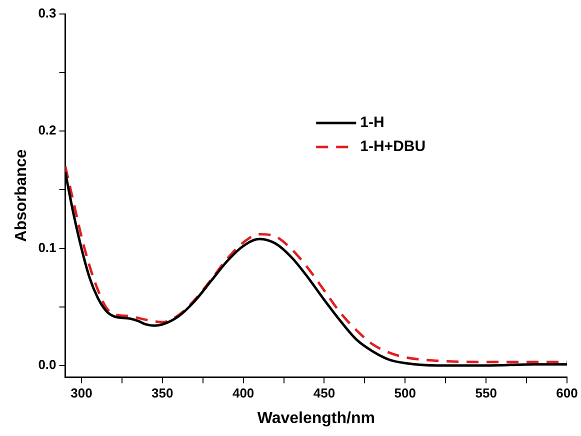  Describe the element at coordinates (81, 393) in the screenshot. I see `x-tick-label: 300` at that location.